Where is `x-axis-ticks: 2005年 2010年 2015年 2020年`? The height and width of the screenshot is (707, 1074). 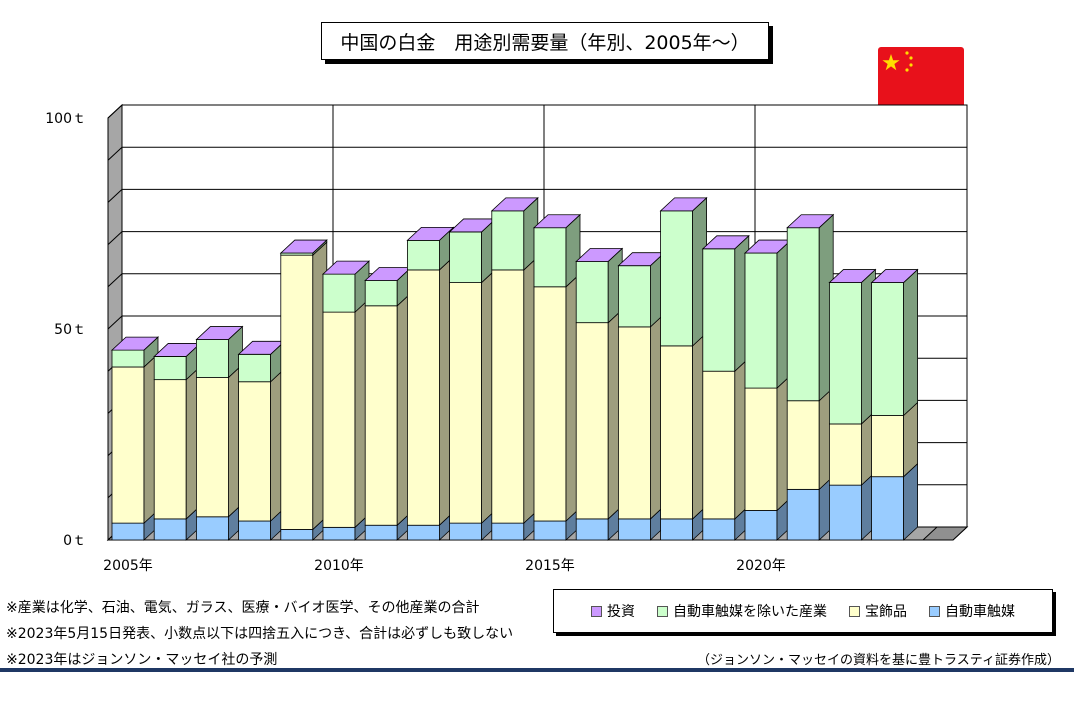 x-axis-ticks: 2005年 2010年 2015年 2020年 is located at coordinates (444, 566).